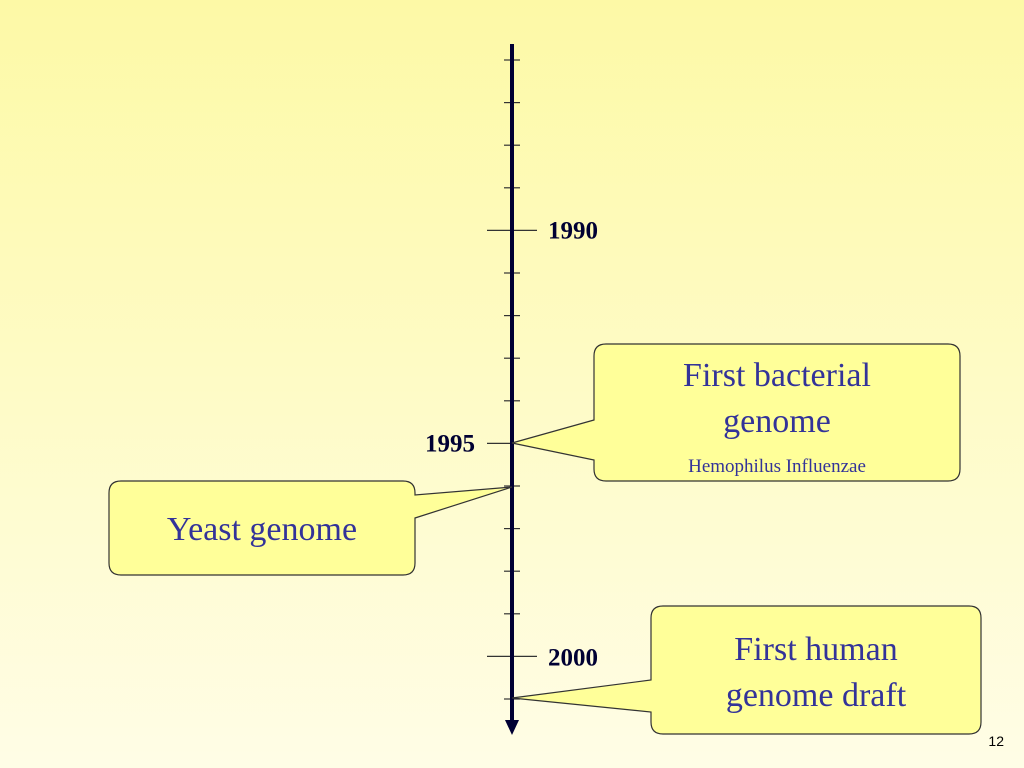 Image resolution: width=1024 pixels, height=768 pixels. What do you see at coordinates (816, 695) in the screenshot?
I see `callout-text: genome draft` at bounding box center [816, 695].